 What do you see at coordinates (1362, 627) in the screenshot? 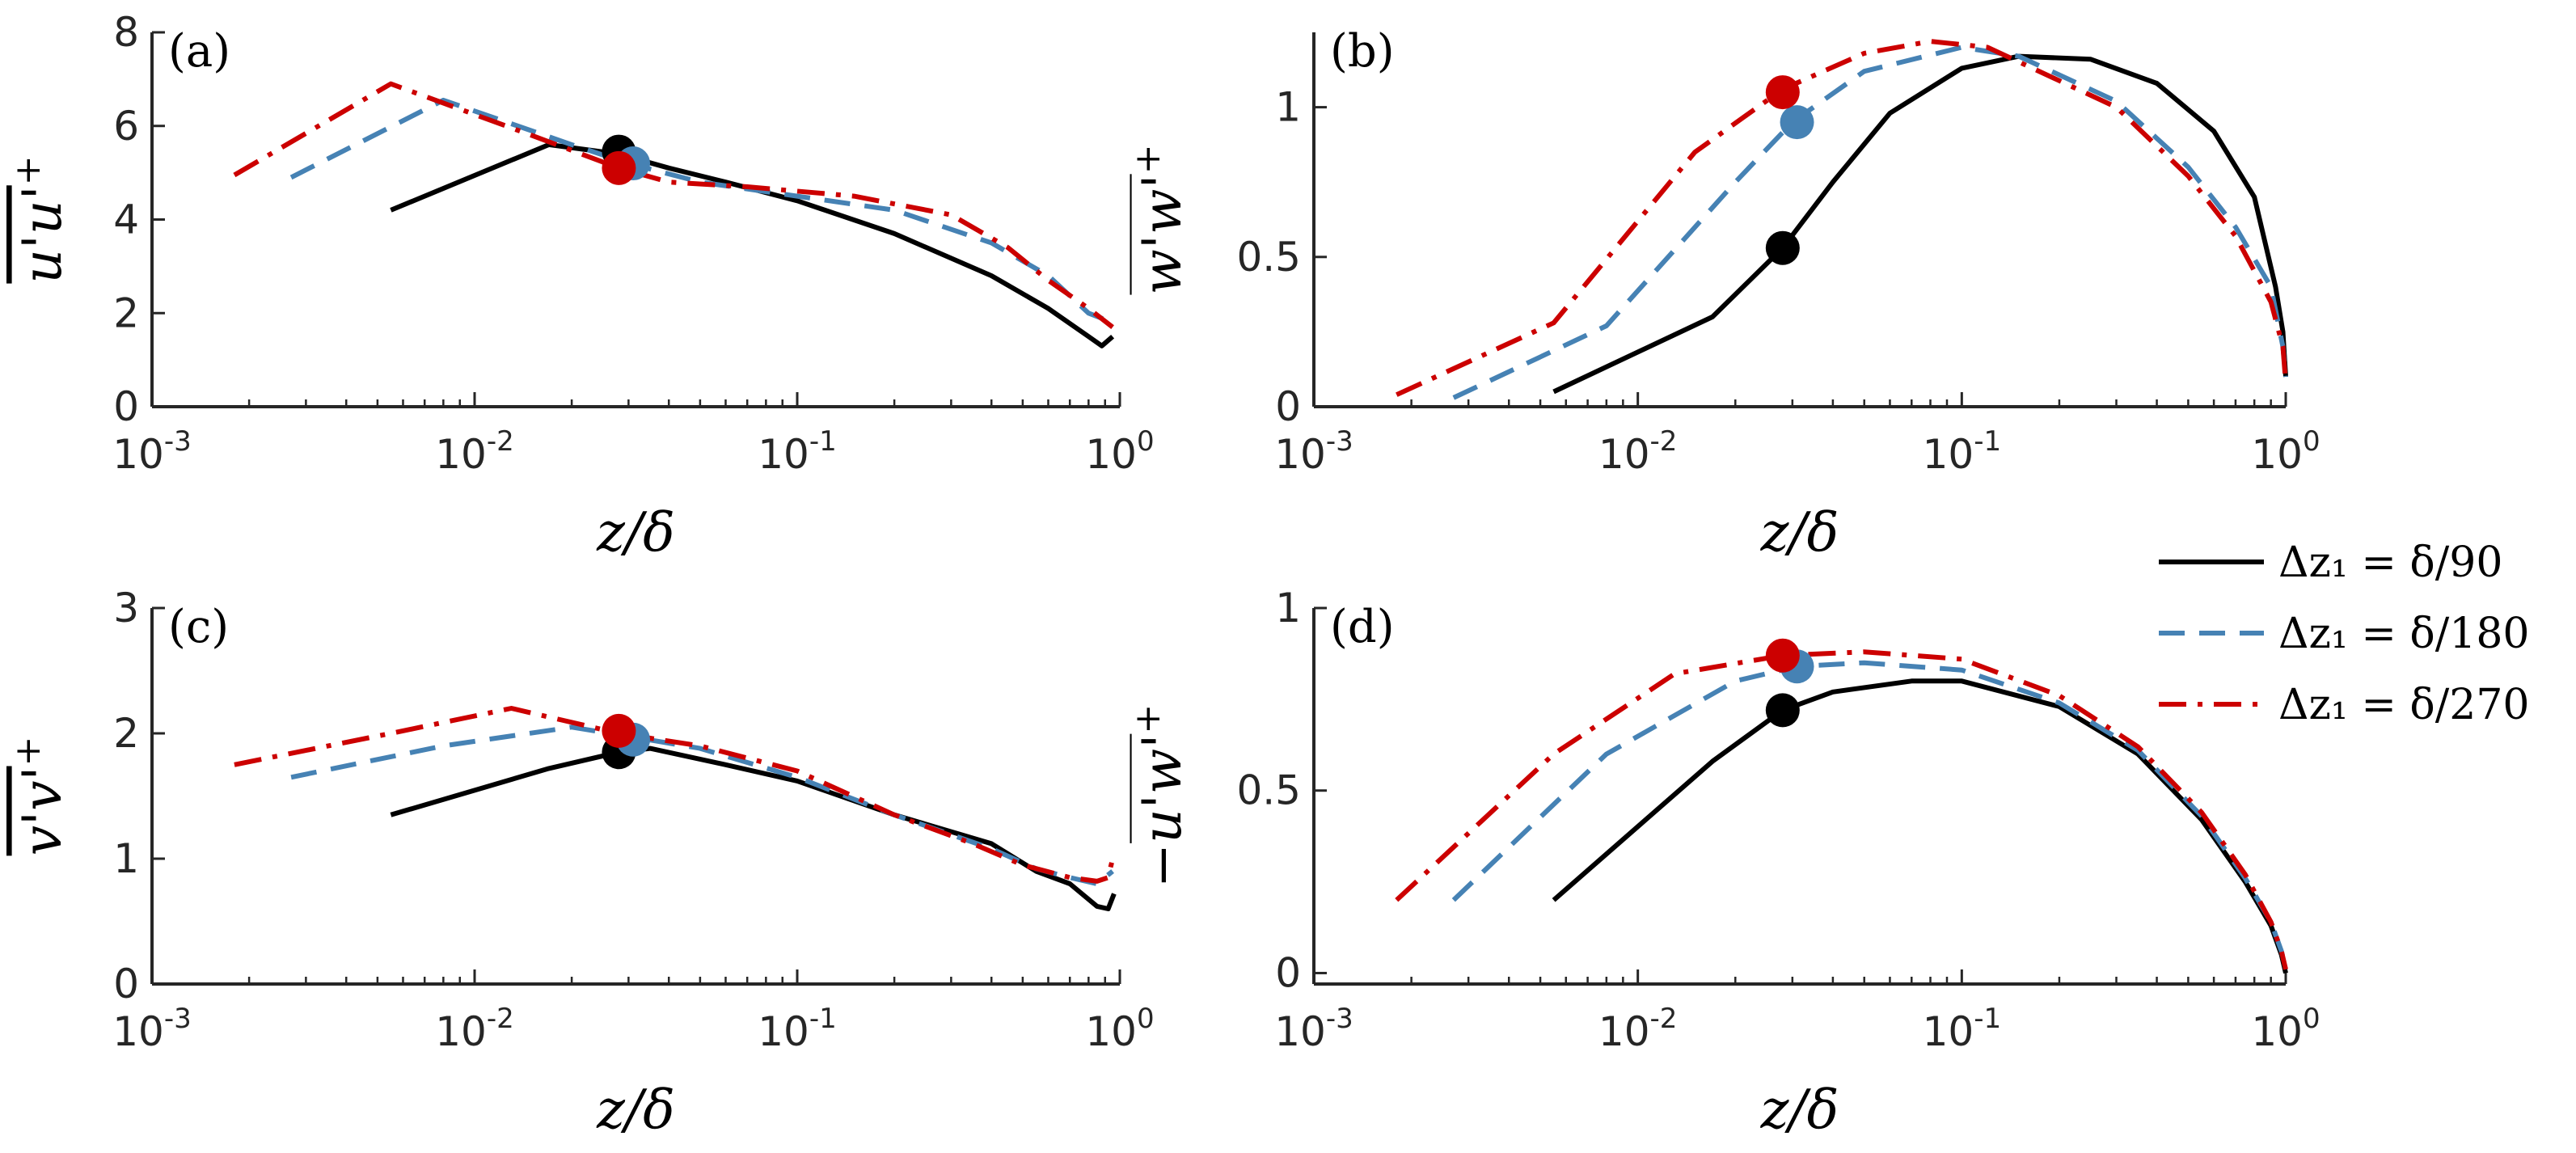
I see `panel-label: (d)` at bounding box center [1362, 627].